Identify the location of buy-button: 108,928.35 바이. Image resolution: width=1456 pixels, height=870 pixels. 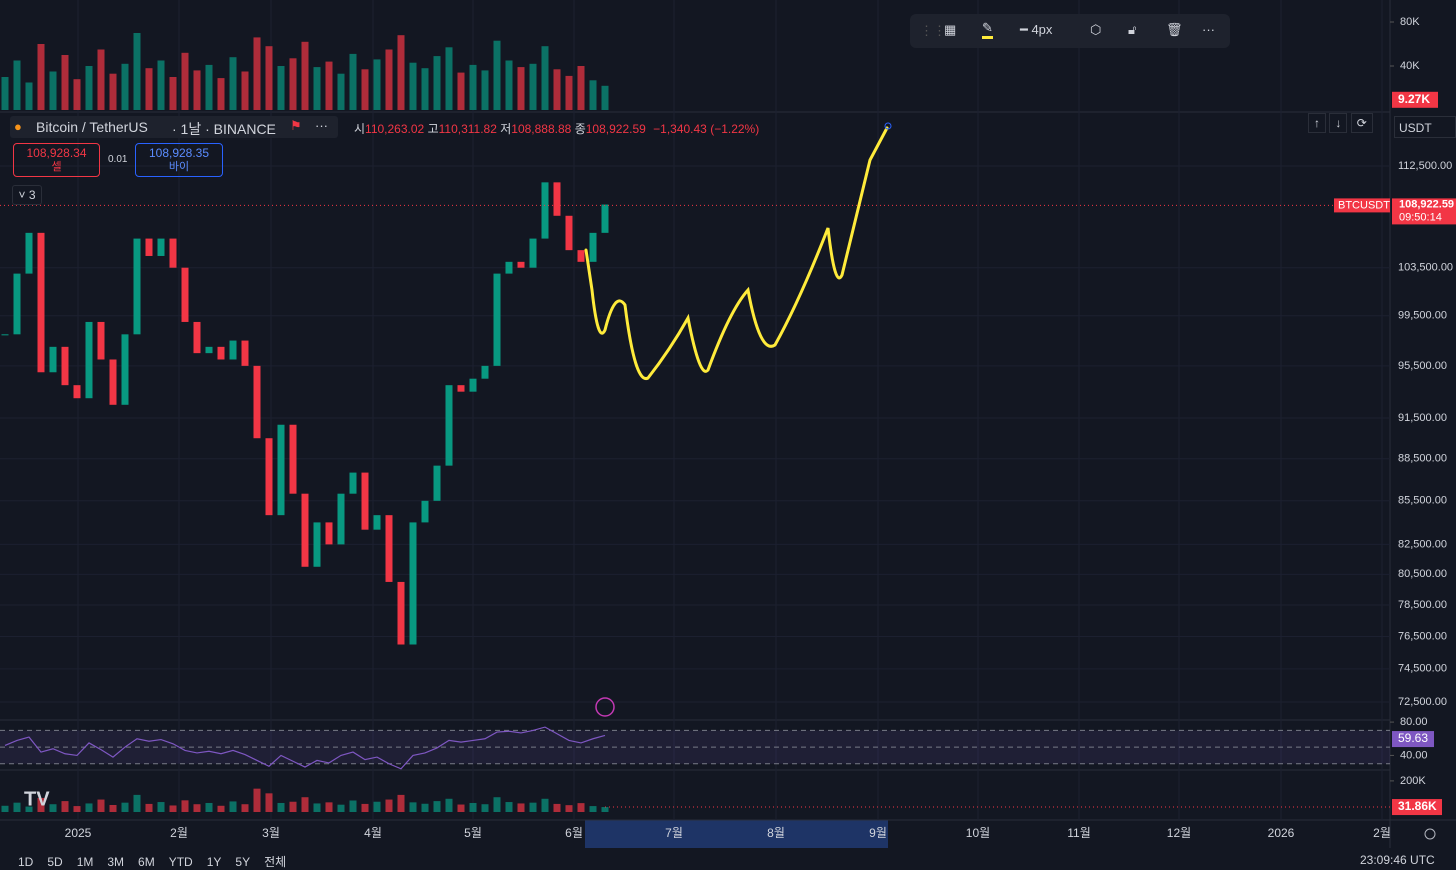
(179, 160).